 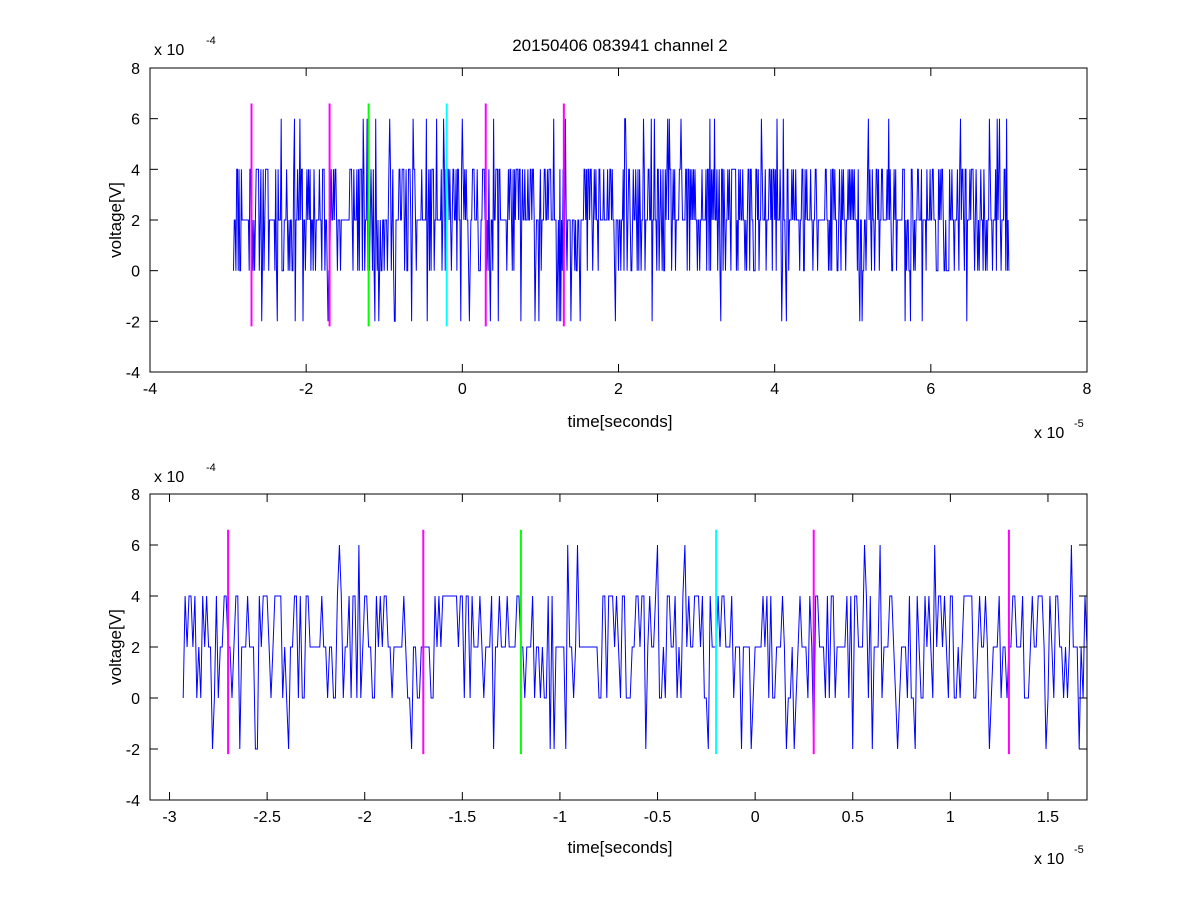 What do you see at coordinates (620, 45) in the screenshot?
I see `chart-title: 20150406 083941 channel 2` at bounding box center [620, 45].